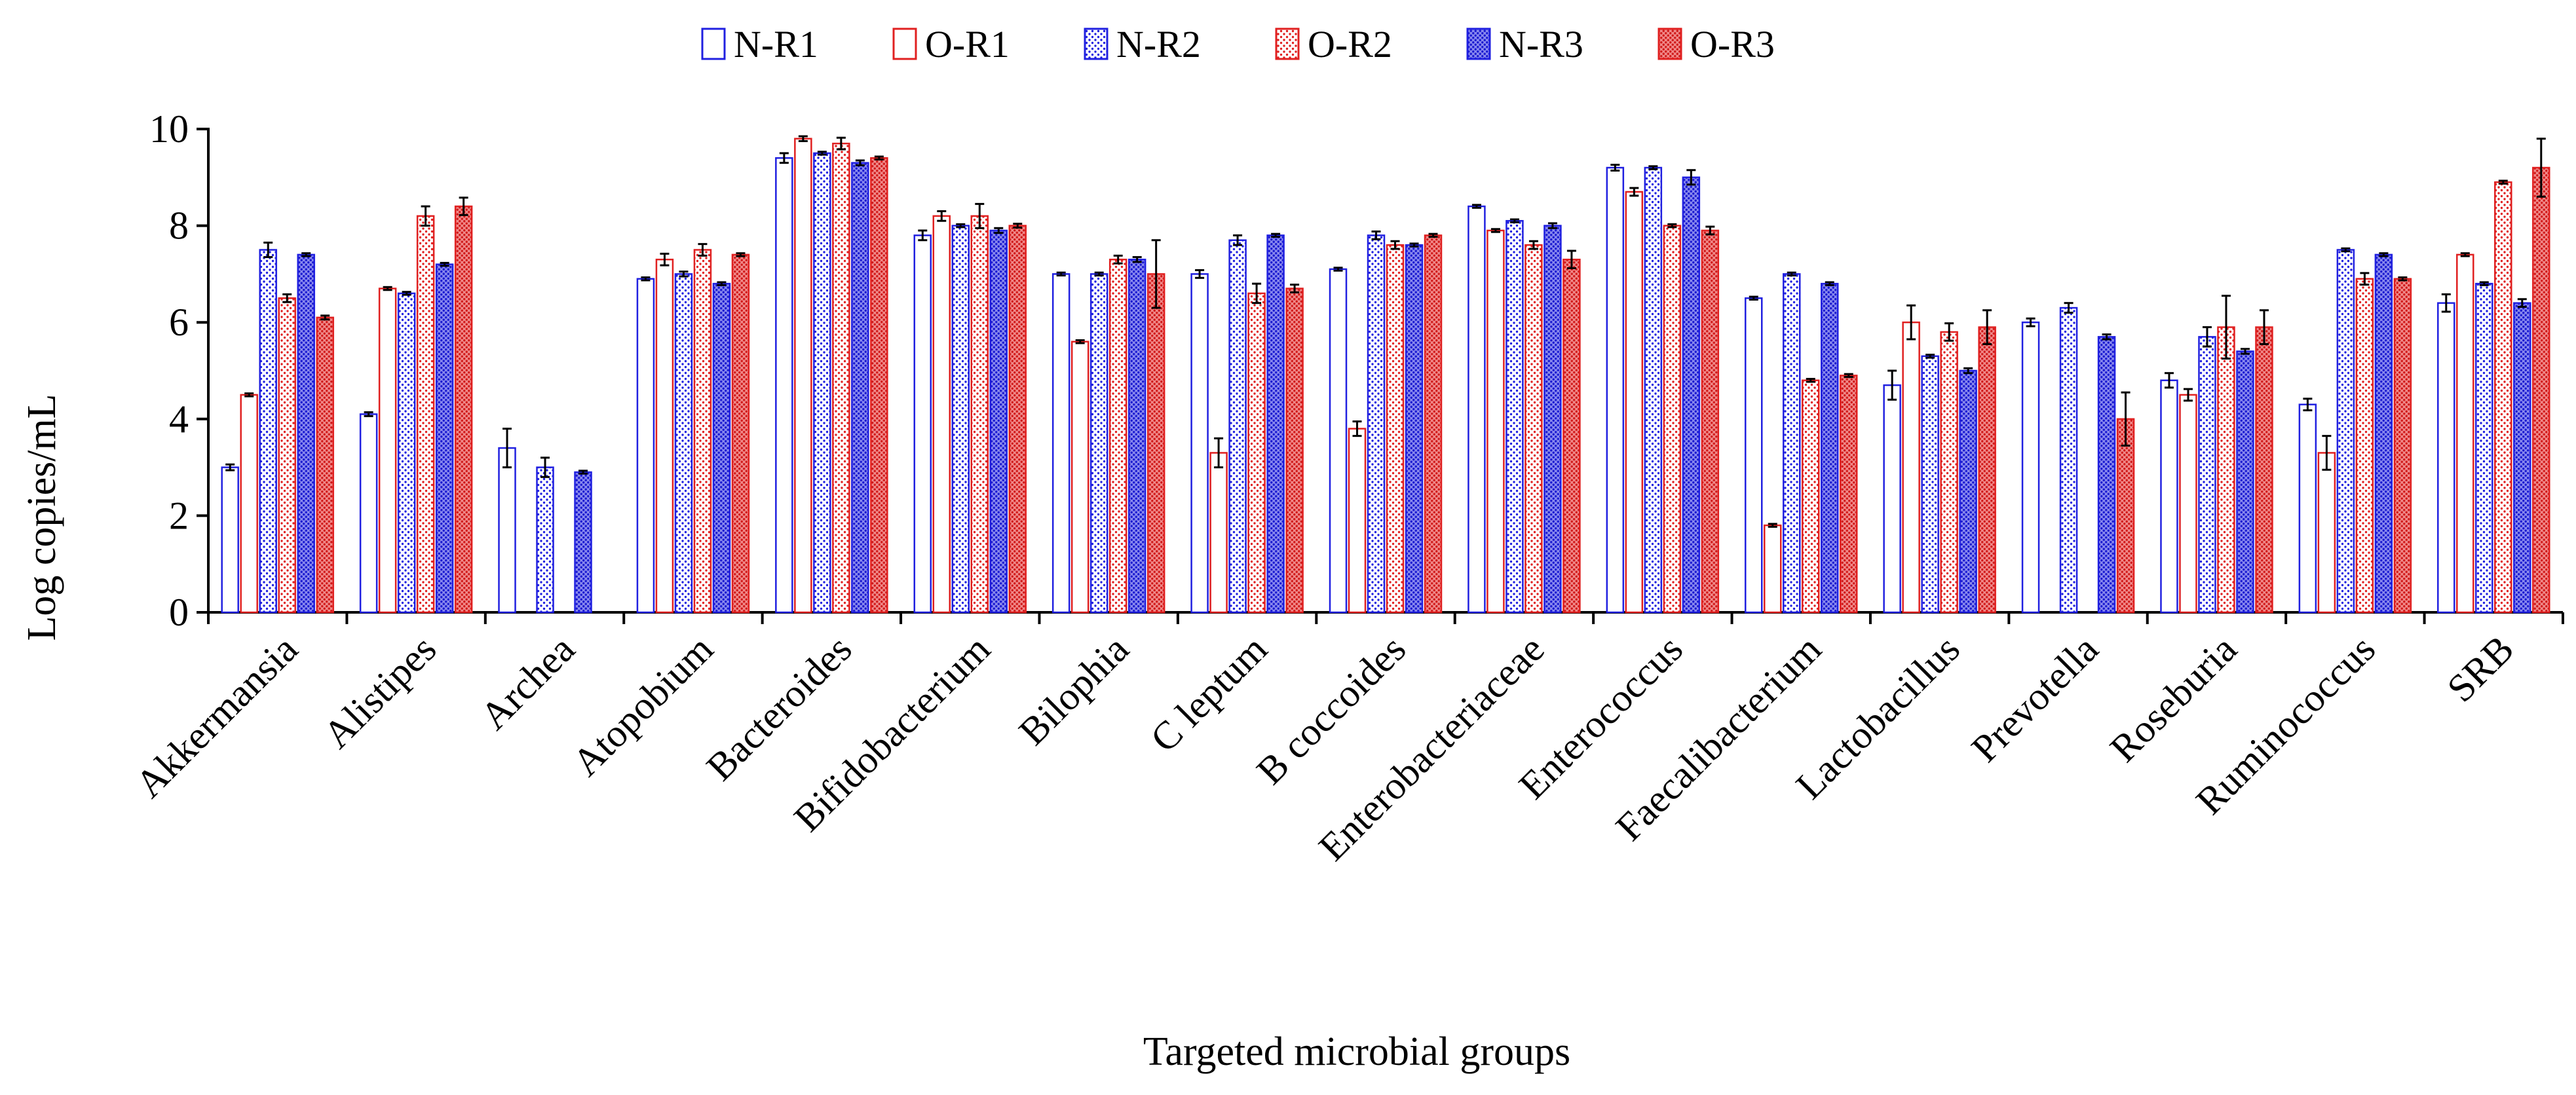 Image resolution: width=2576 pixels, height=1095 pixels. What do you see at coordinates (1017, 419) in the screenshot?
I see `bar-o-r3-bifidobacterium` at bounding box center [1017, 419].